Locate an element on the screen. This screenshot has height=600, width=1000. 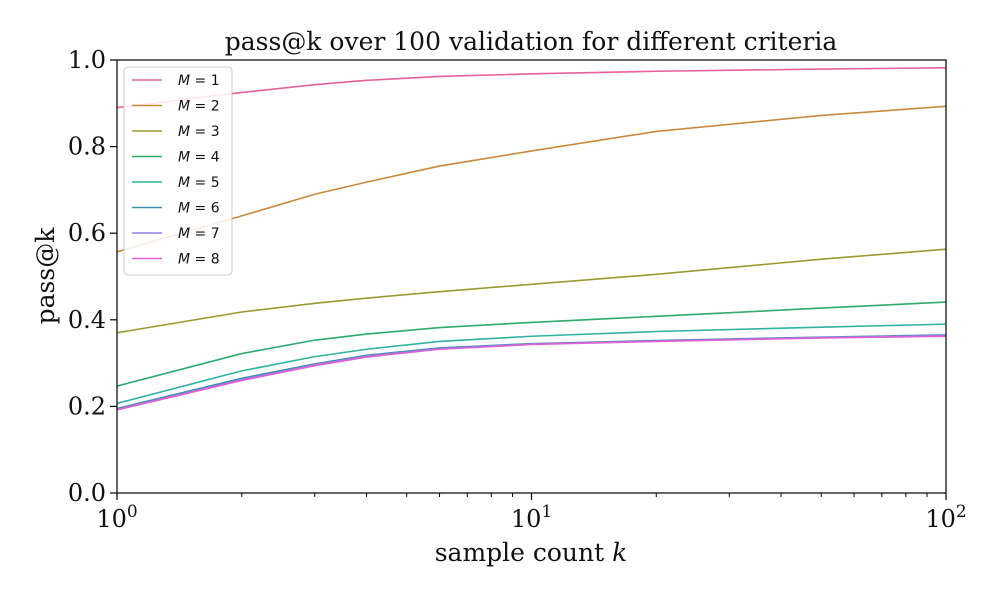
x-tick-label-exponent: 1 is located at coordinates (546, 512).